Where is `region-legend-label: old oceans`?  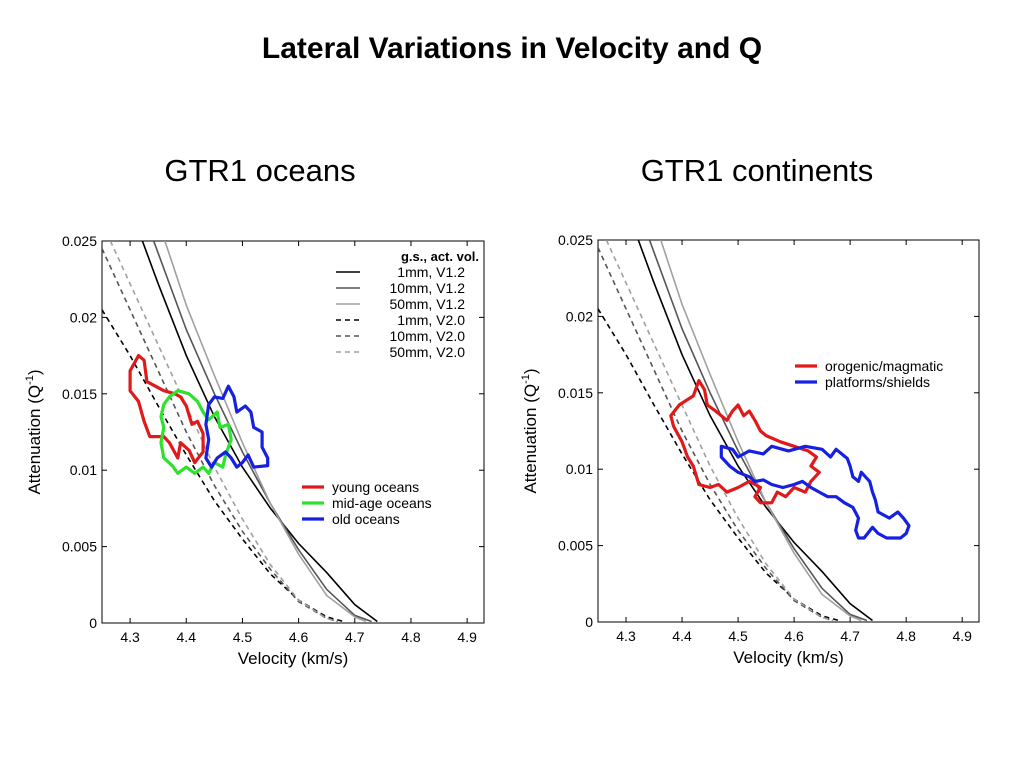
region-legend-label: old oceans is located at coordinates (366, 519).